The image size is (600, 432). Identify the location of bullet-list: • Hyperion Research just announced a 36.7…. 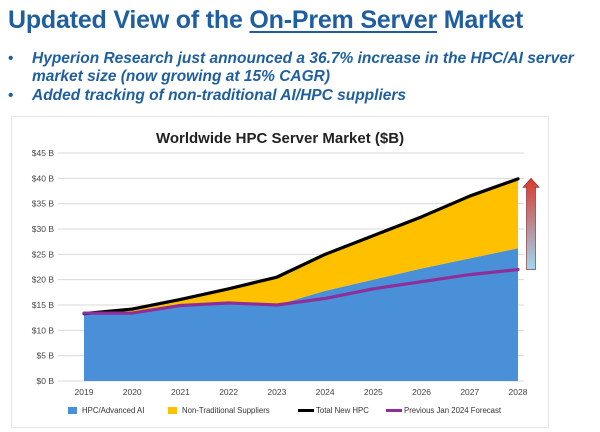
(301, 78).